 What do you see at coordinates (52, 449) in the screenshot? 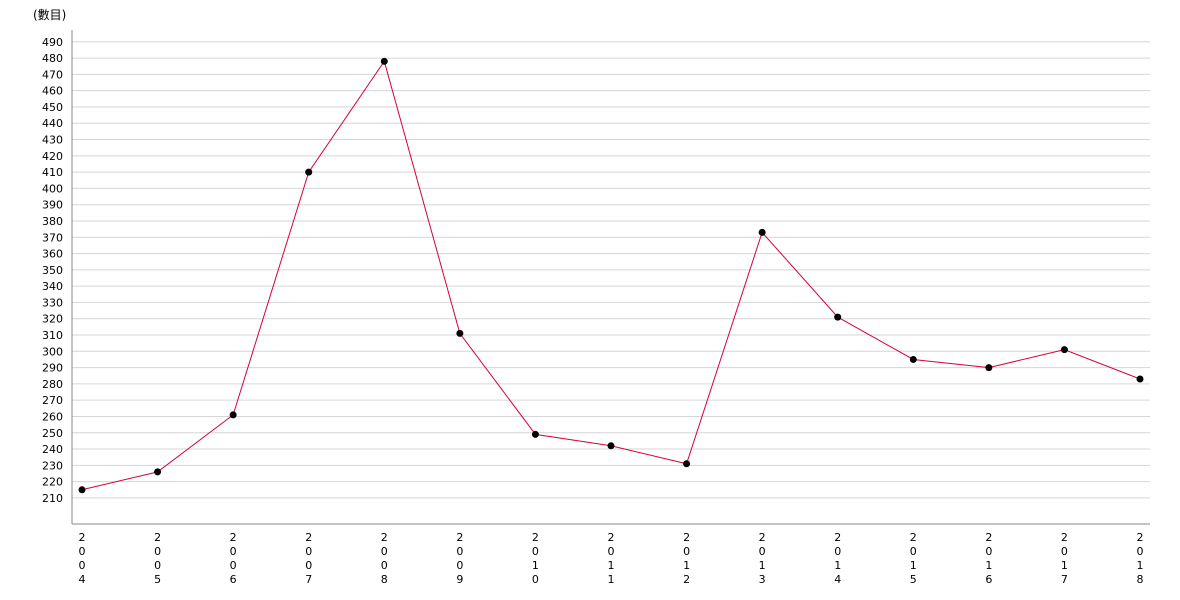
I see `y-tick-label: 240` at bounding box center [52, 449].